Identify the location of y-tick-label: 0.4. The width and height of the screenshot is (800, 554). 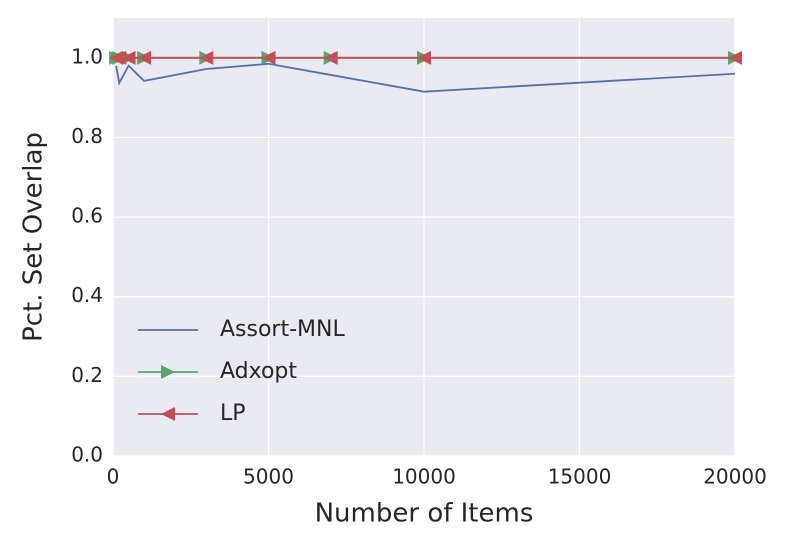
(87, 295).